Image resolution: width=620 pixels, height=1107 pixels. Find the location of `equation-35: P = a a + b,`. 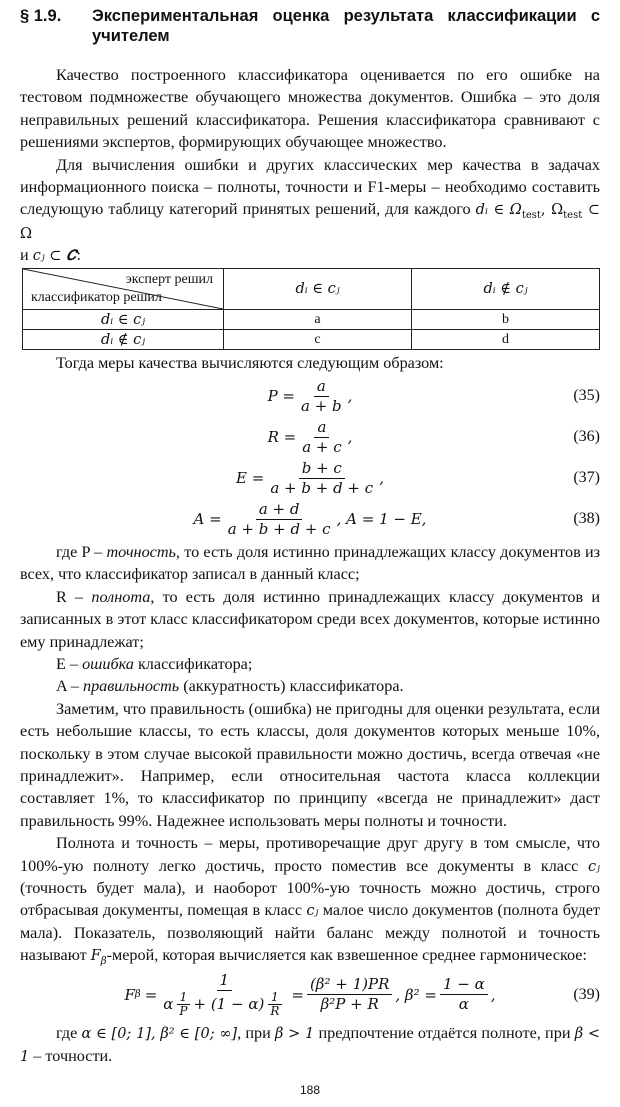

equation-35: P = a a + b, is located at coordinates (310, 395).